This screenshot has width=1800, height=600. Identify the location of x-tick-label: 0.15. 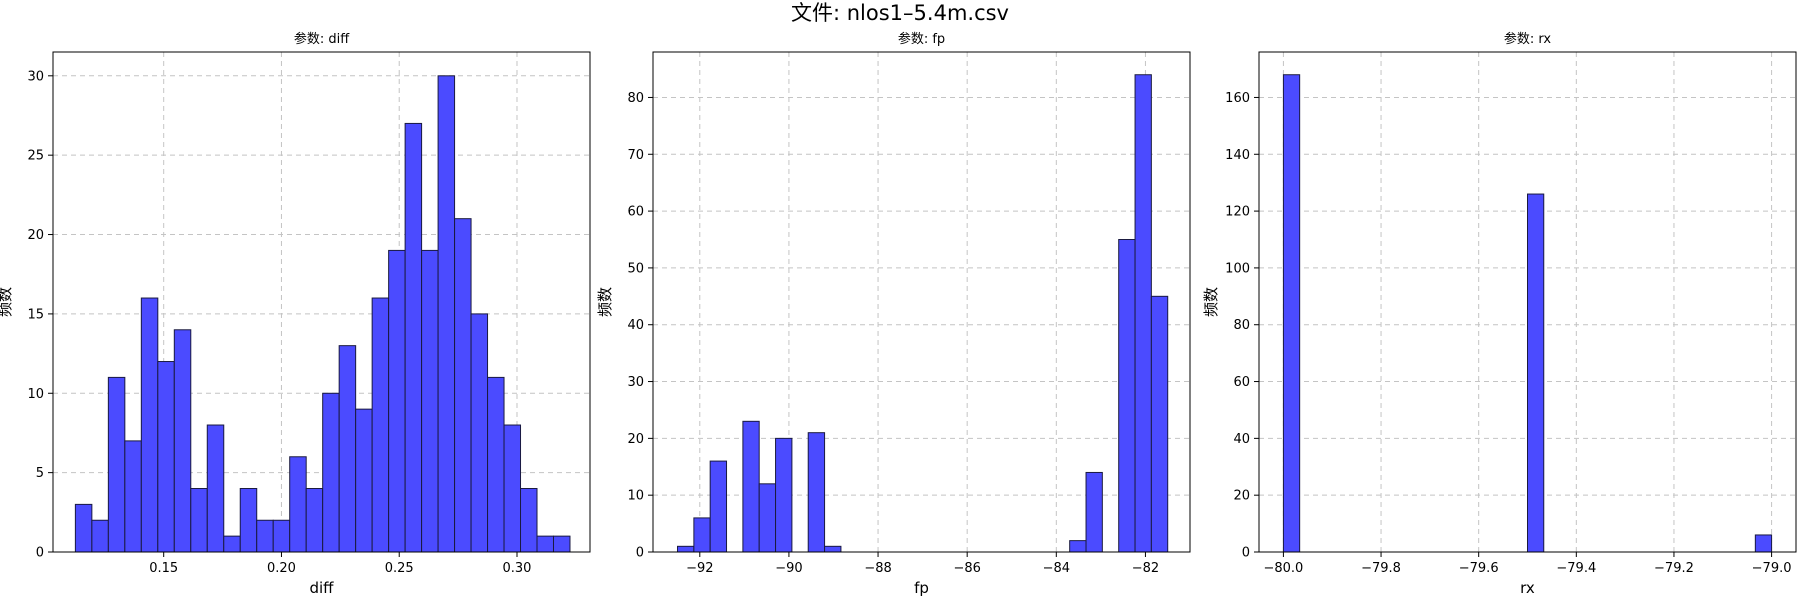
(163, 568).